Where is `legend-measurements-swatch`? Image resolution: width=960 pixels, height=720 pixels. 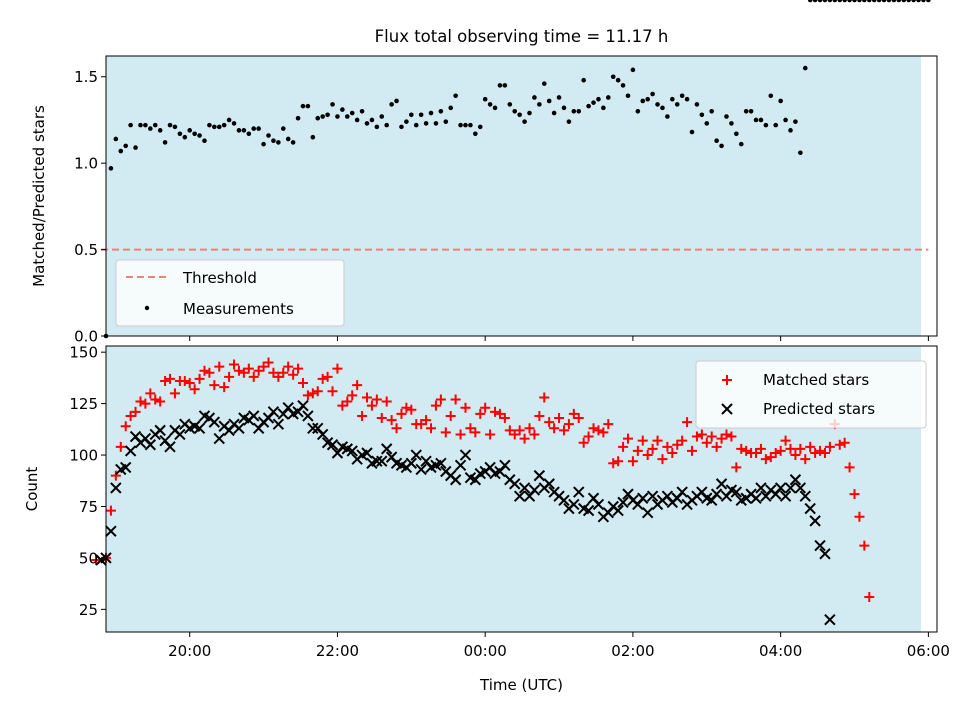 legend-measurements-swatch is located at coordinates (147, 308).